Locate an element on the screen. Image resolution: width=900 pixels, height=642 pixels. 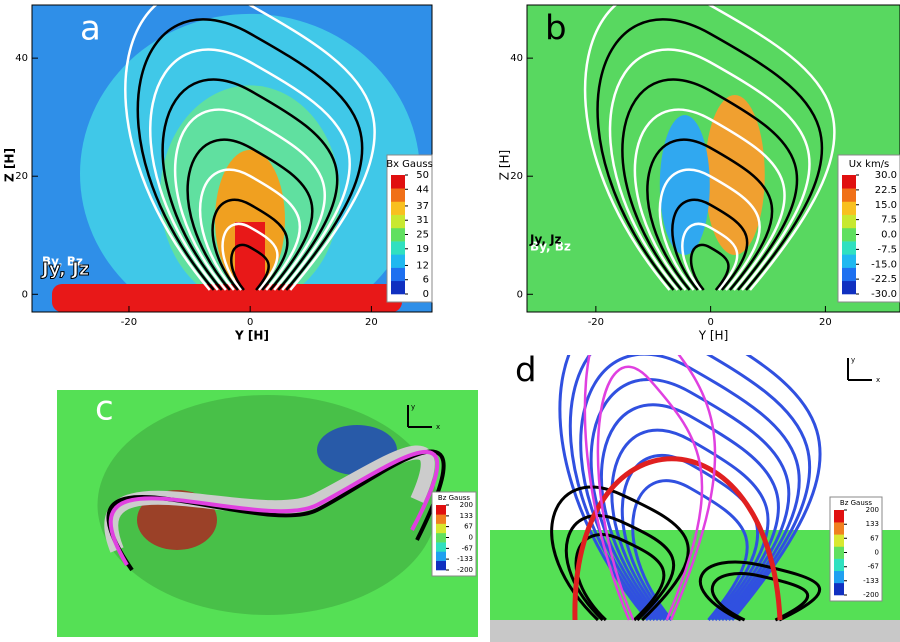
x-tick-label: 0 is located at coordinates (710, 322).